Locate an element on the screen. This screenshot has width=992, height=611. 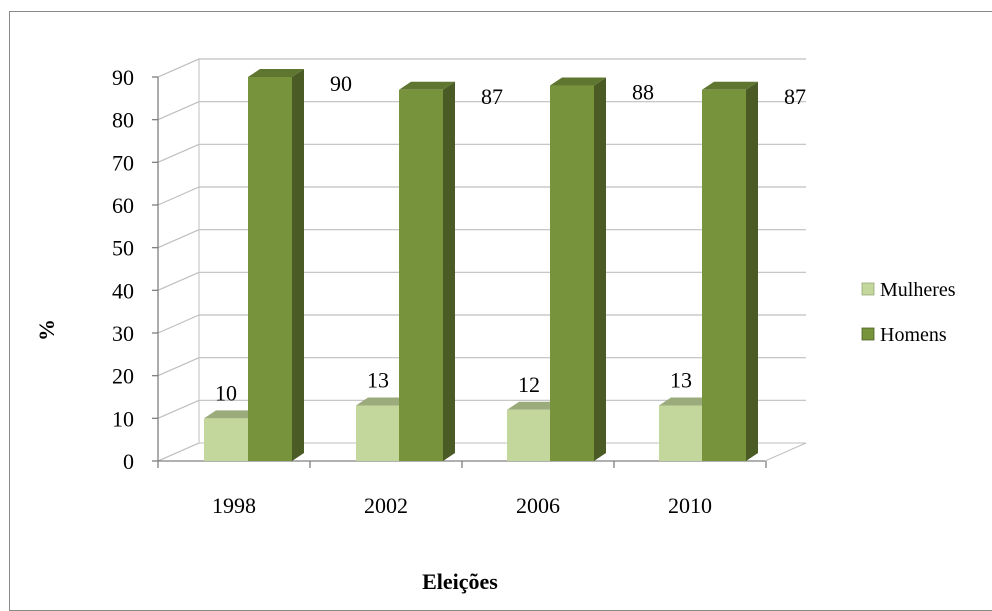
legend-label-mulheres: Mulheres is located at coordinates (918, 290).